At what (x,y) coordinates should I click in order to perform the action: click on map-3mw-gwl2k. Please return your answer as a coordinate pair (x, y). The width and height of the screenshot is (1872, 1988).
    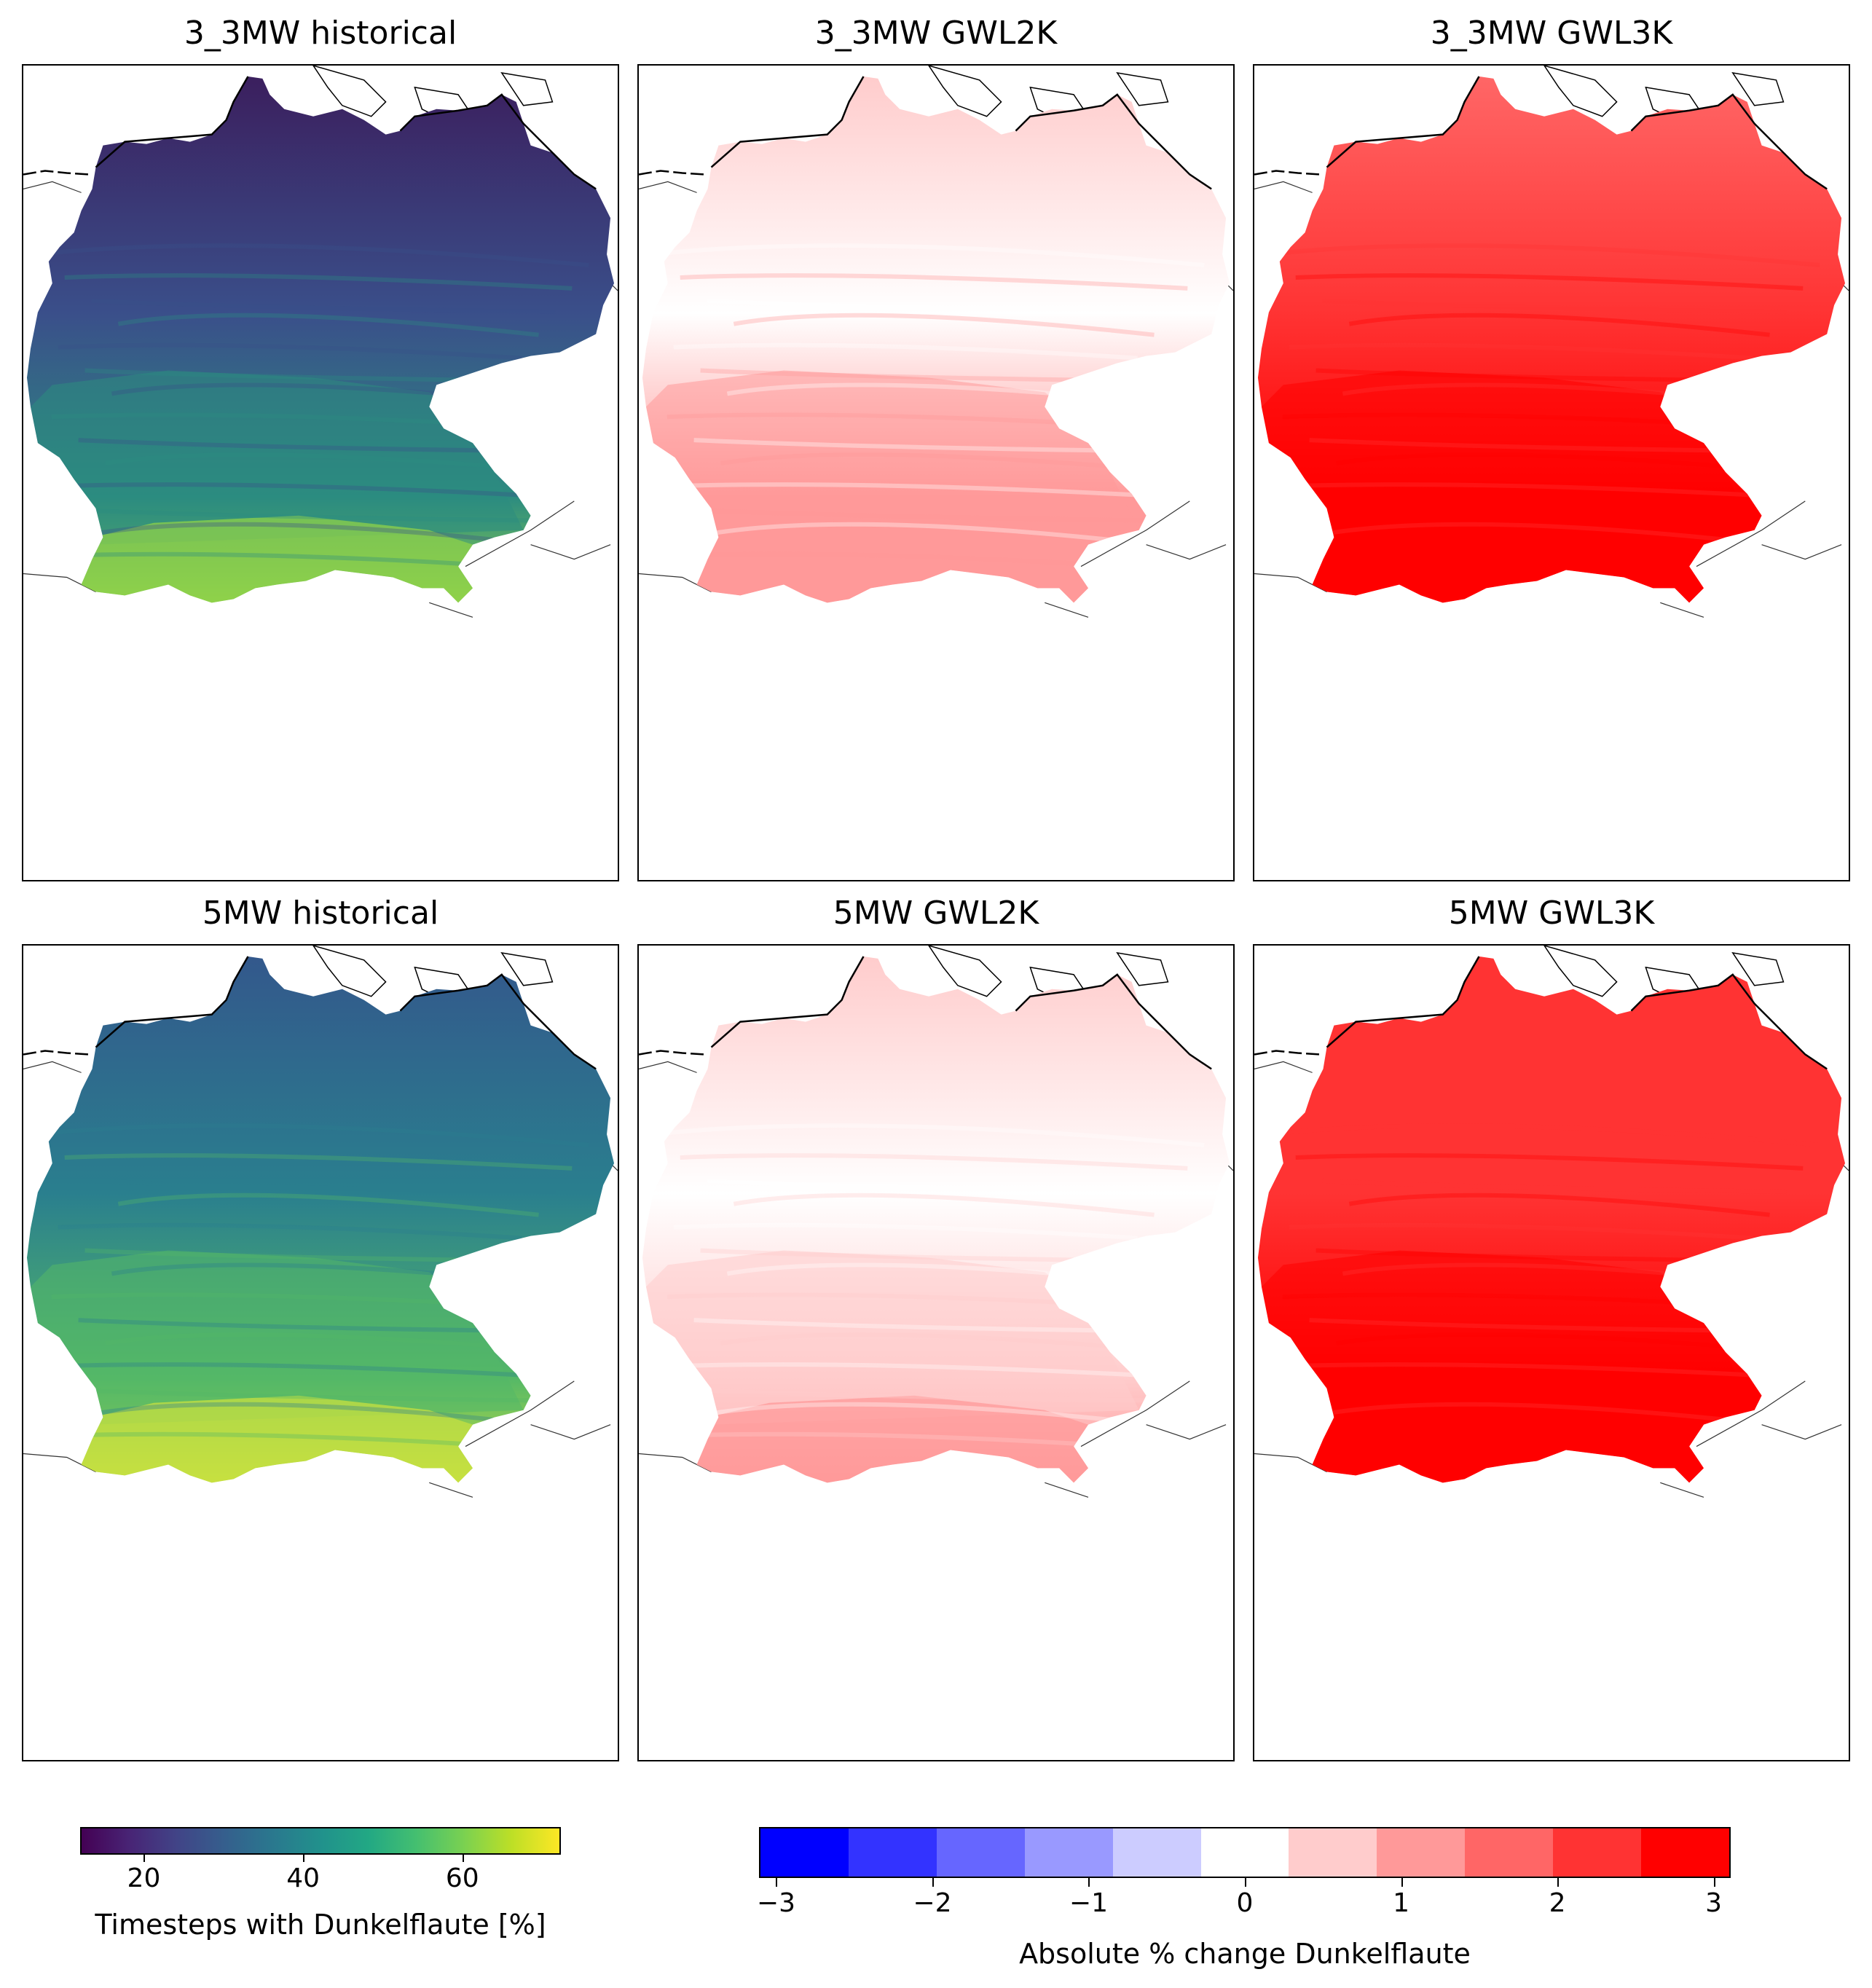
    Looking at the image, I should click on (936, 472).